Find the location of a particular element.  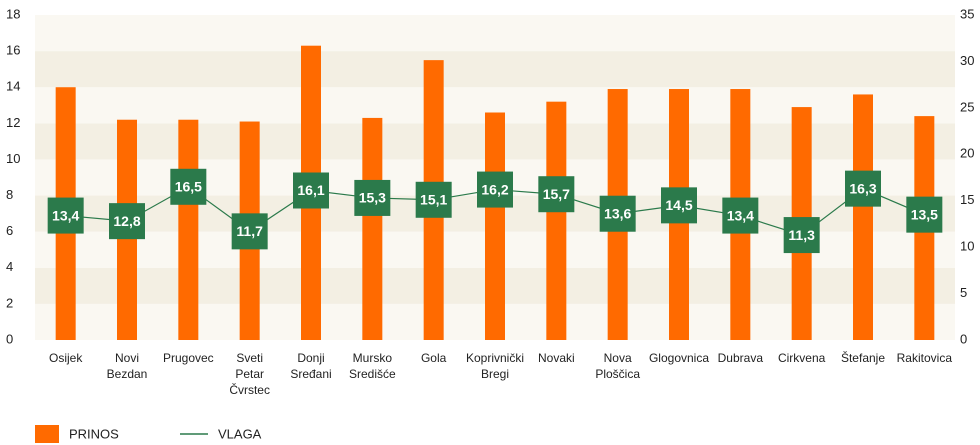

data-label: 16,2 is located at coordinates (494, 189).